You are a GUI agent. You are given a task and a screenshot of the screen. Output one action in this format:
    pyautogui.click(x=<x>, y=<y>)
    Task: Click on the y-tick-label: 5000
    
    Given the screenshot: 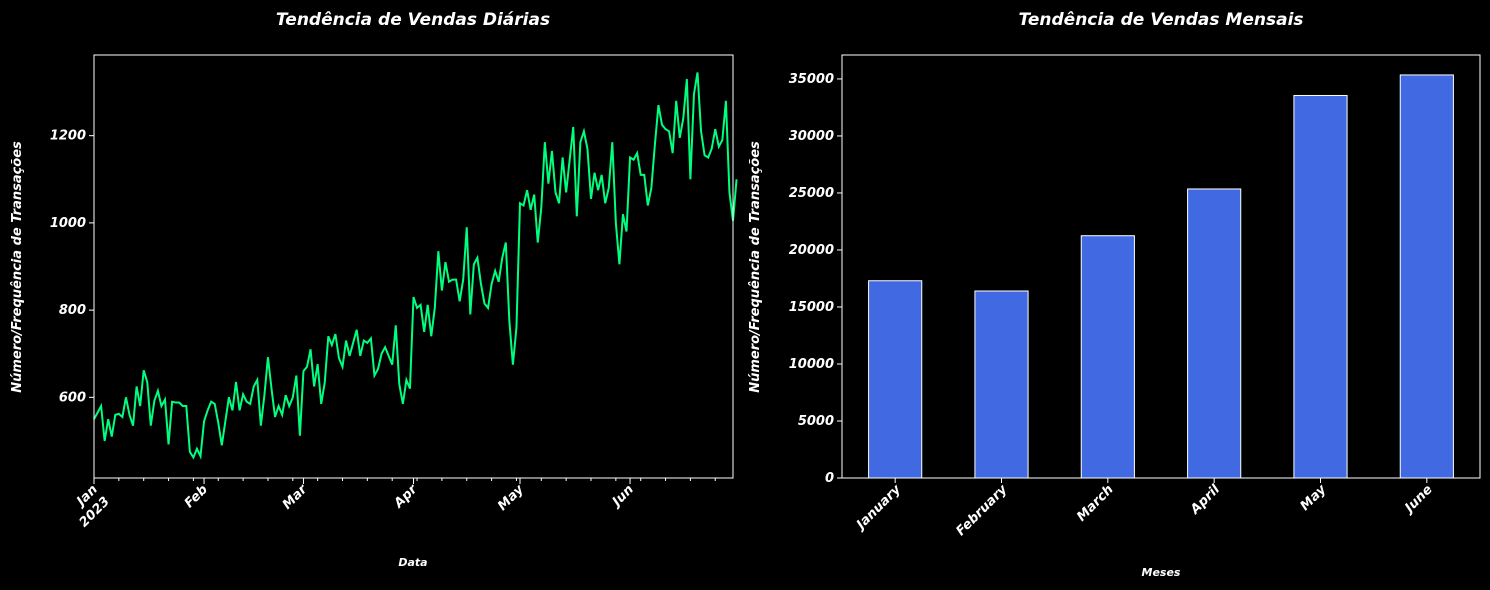 What is the action you would take?
    pyautogui.click(x=816, y=421)
    